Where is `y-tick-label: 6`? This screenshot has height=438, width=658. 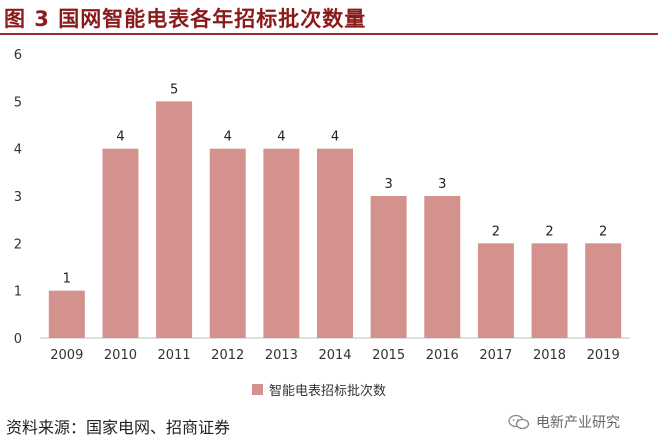
y-tick-label: 6 is located at coordinates (18, 55).